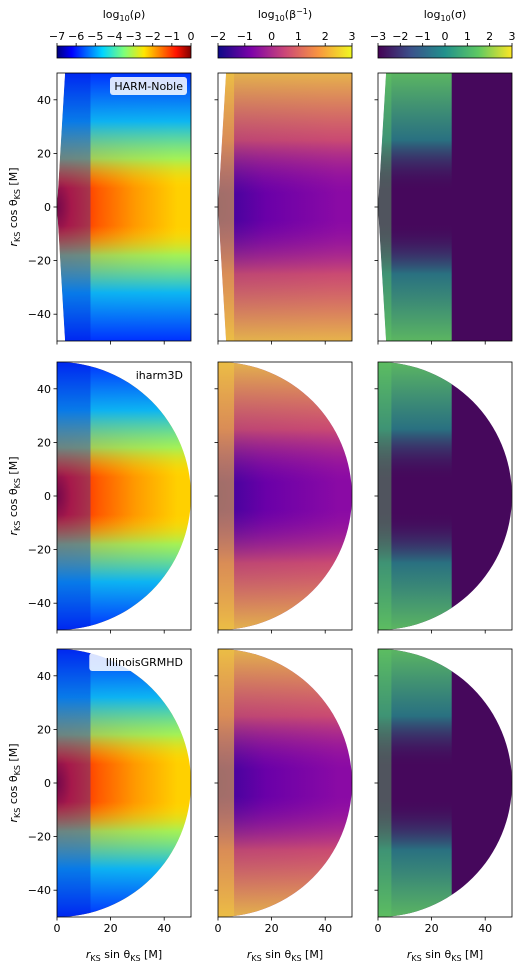 The image size is (525, 969). I want to click on panel-iharm3d-viridis, so click(443, 497).